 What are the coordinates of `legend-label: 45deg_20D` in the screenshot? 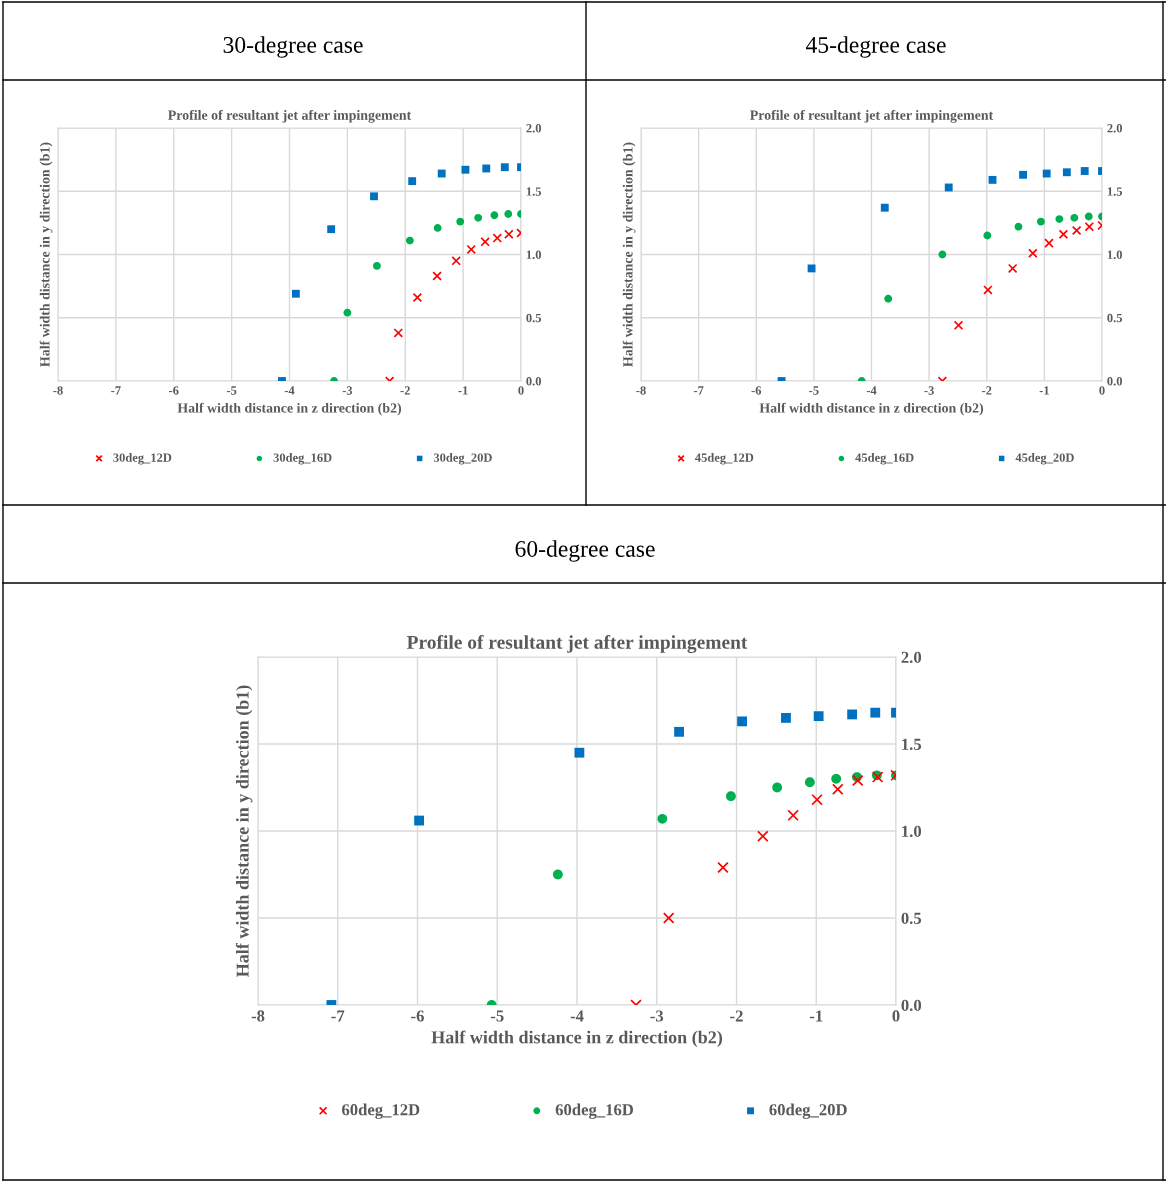 It's located at (1044, 459).